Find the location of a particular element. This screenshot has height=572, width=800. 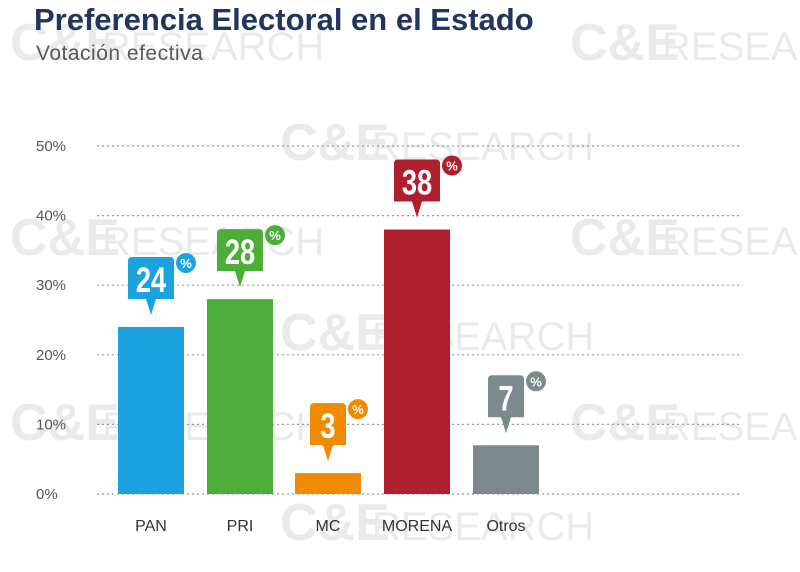

x-tick-label: MC is located at coordinates (328, 526).